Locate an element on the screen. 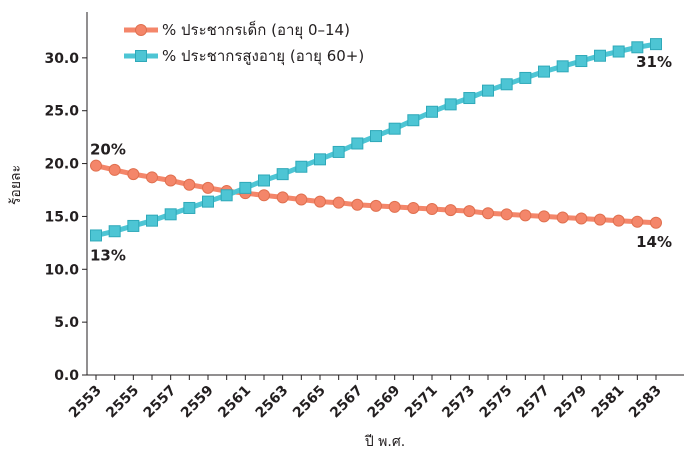 This screenshot has height=459, width=690. legend-item-children: % ประชากรเด็ก (อายุ 0–14) is located at coordinates (237, 30).